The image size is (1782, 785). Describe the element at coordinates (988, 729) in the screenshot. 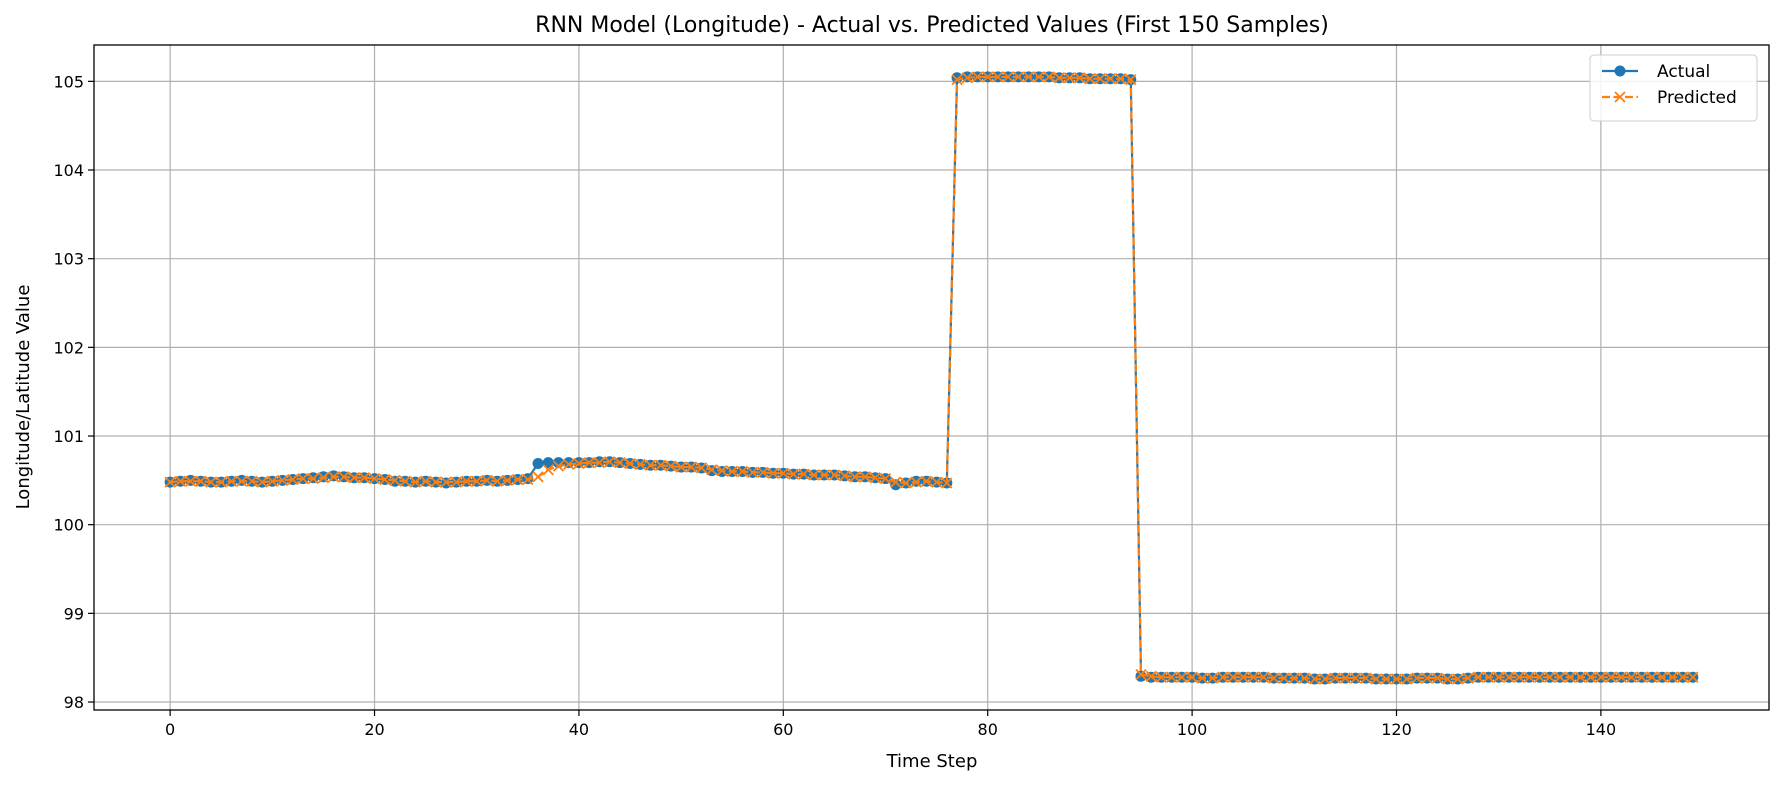

I see `x-tick-label: 80` at that location.